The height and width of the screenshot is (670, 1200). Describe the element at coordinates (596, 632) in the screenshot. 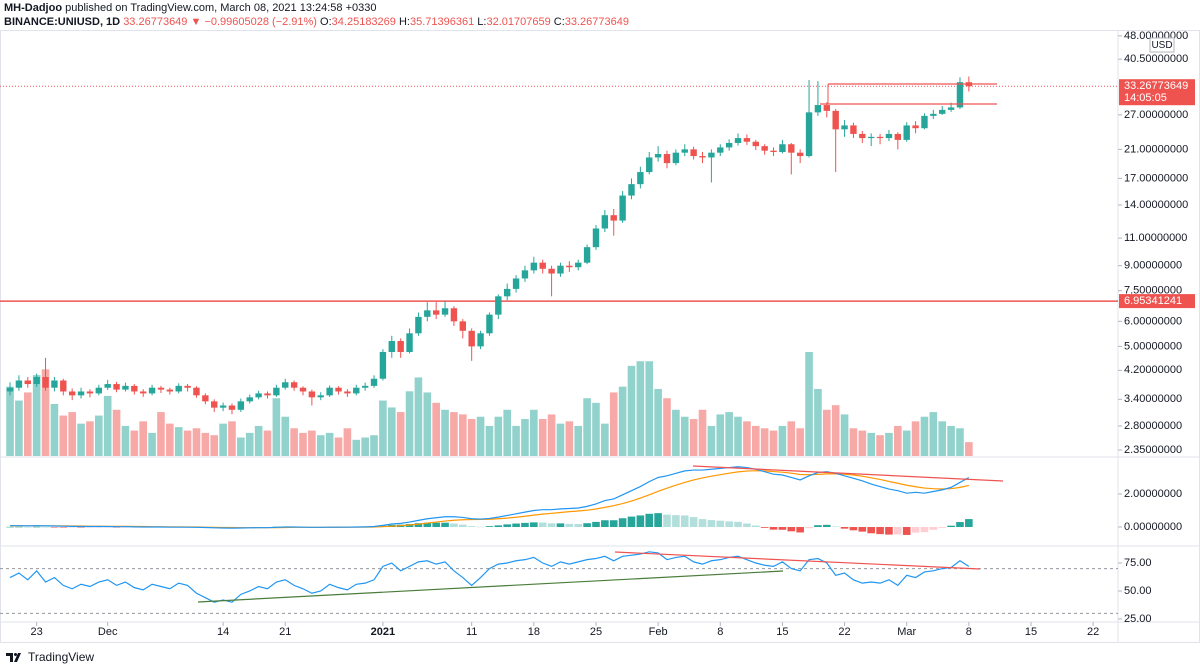

I see `x-tick-label: 25` at that location.